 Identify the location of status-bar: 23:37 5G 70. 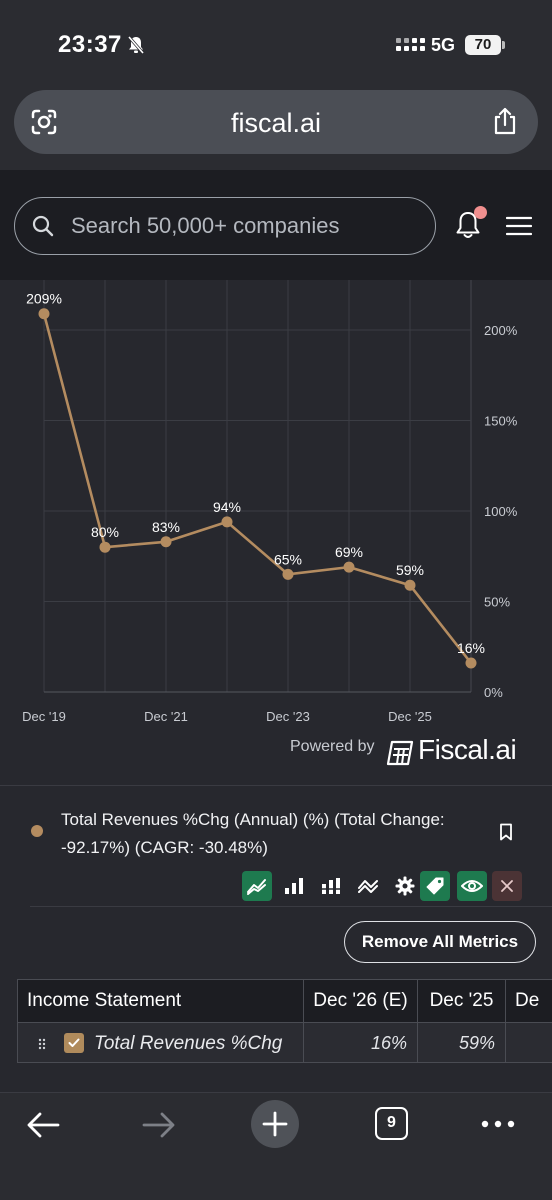
(276, 44).